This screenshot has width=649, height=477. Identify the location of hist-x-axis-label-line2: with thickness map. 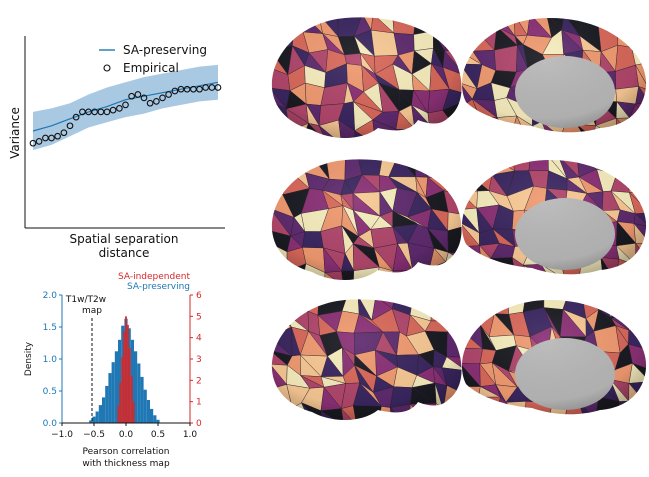
(126, 464).